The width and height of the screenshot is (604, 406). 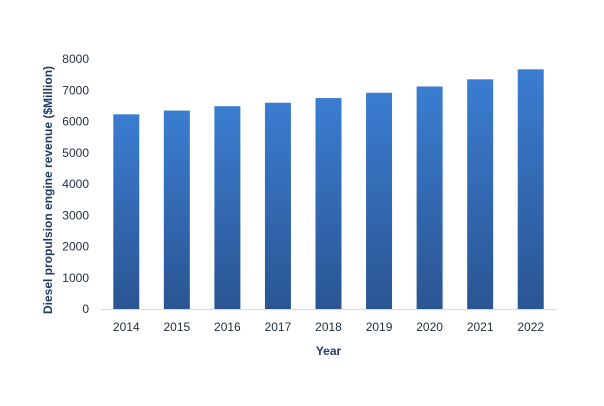 What do you see at coordinates (227, 207) in the screenshot?
I see `bar-2016` at bounding box center [227, 207].